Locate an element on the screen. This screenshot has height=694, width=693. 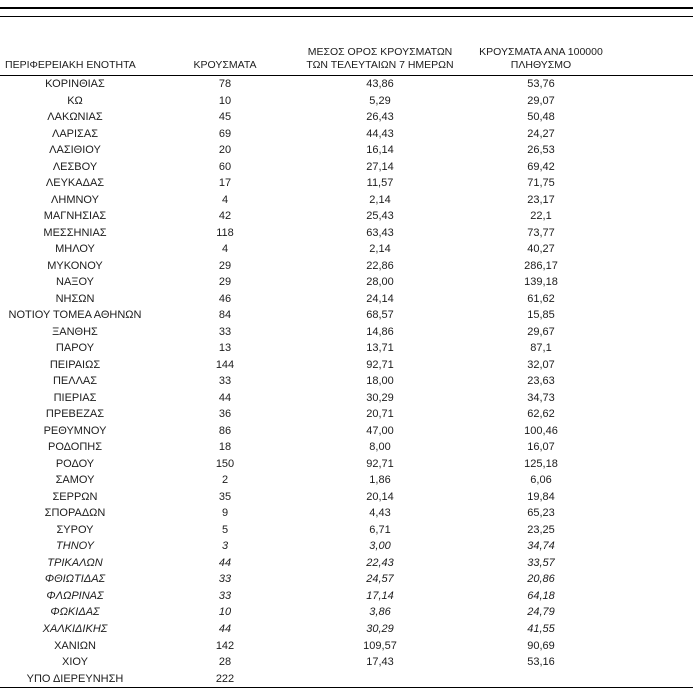
per-100k-cell: 29,07 is located at coordinates (541, 100).